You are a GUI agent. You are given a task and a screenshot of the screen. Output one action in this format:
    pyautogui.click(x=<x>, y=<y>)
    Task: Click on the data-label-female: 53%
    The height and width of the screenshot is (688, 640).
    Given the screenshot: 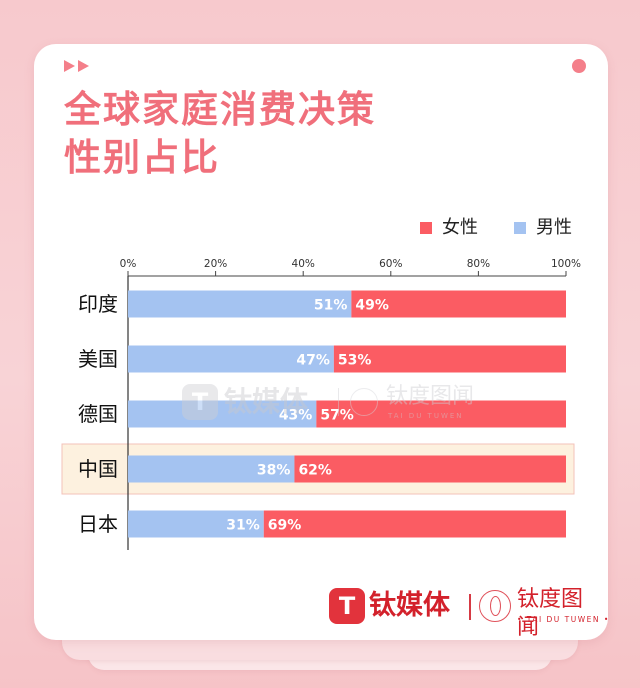 What is the action you would take?
    pyautogui.click(x=355, y=361)
    